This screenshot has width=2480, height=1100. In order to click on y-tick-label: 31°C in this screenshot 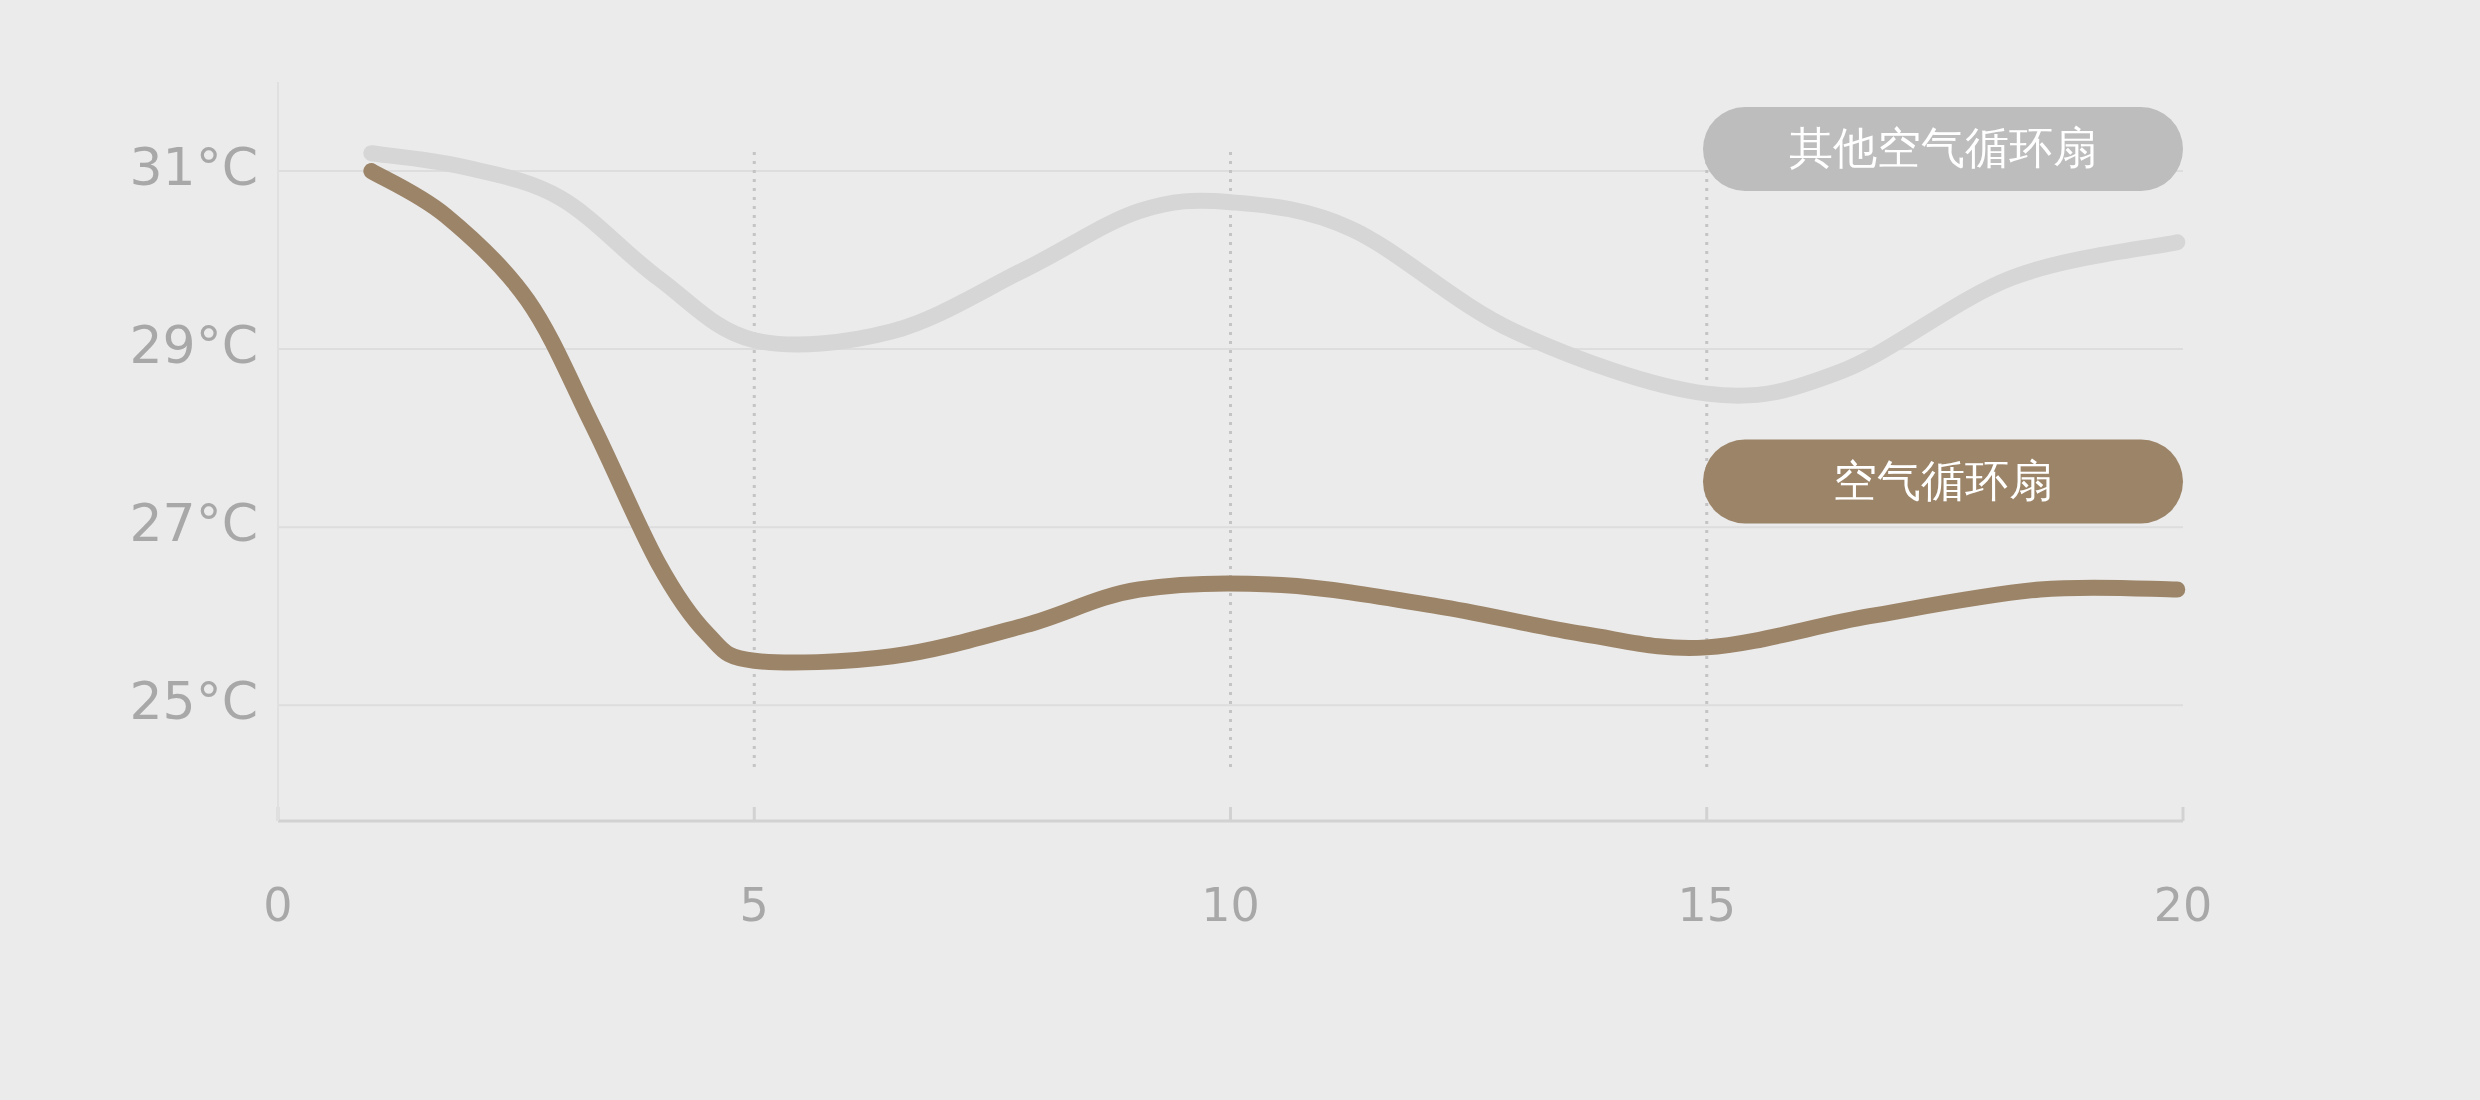, I will do `click(193, 167)`.